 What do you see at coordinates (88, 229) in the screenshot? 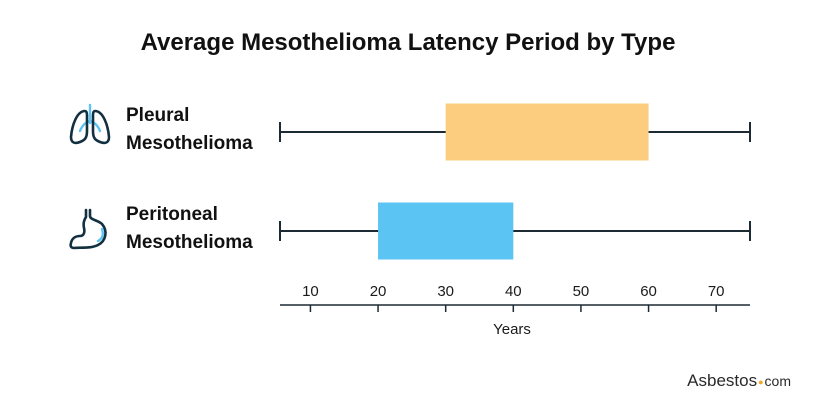
I see `stomach-icon` at bounding box center [88, 229].